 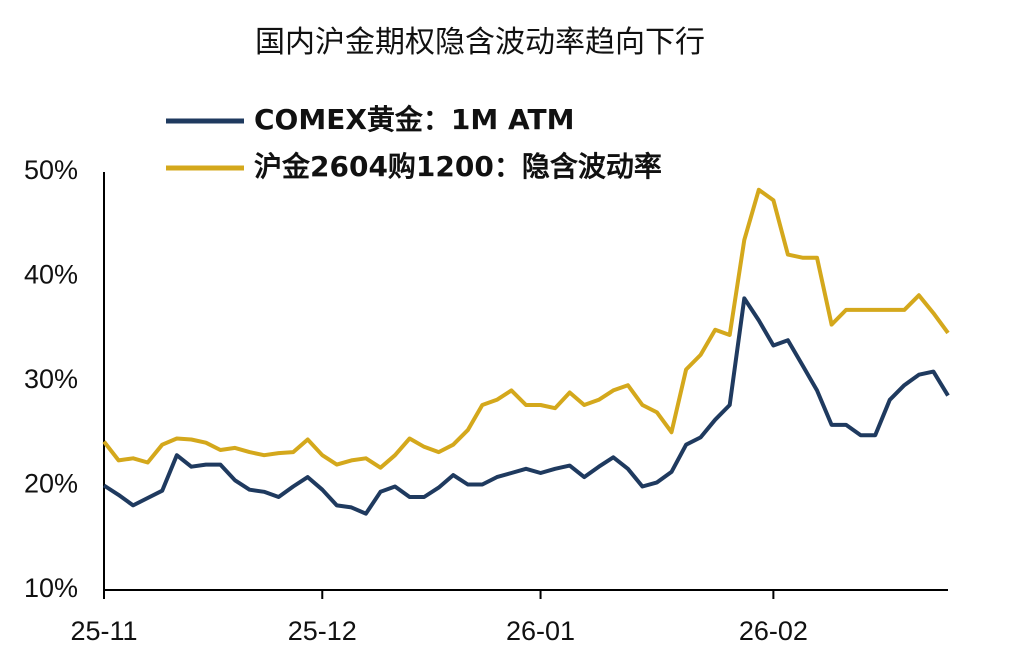 I want to click on x-tick-label: 25-11, so click(x=103, y=631).